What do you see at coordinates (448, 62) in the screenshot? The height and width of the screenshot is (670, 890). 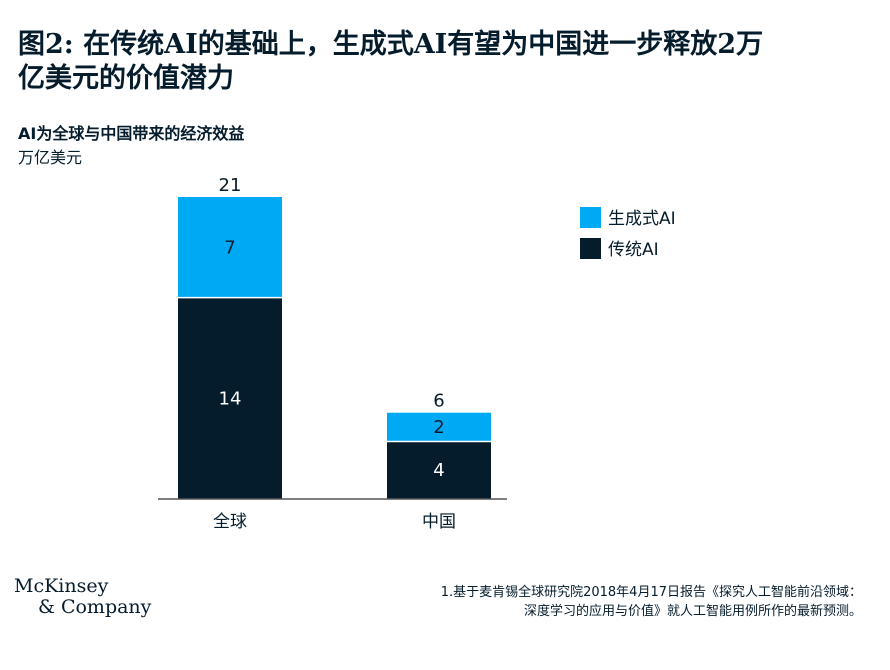 I see `chart-title: 图2: 在传统AI的基础上，生成式AI有望为中国进一步释放2万 亿美元的价值潜力` at bounding box center [448, 62].